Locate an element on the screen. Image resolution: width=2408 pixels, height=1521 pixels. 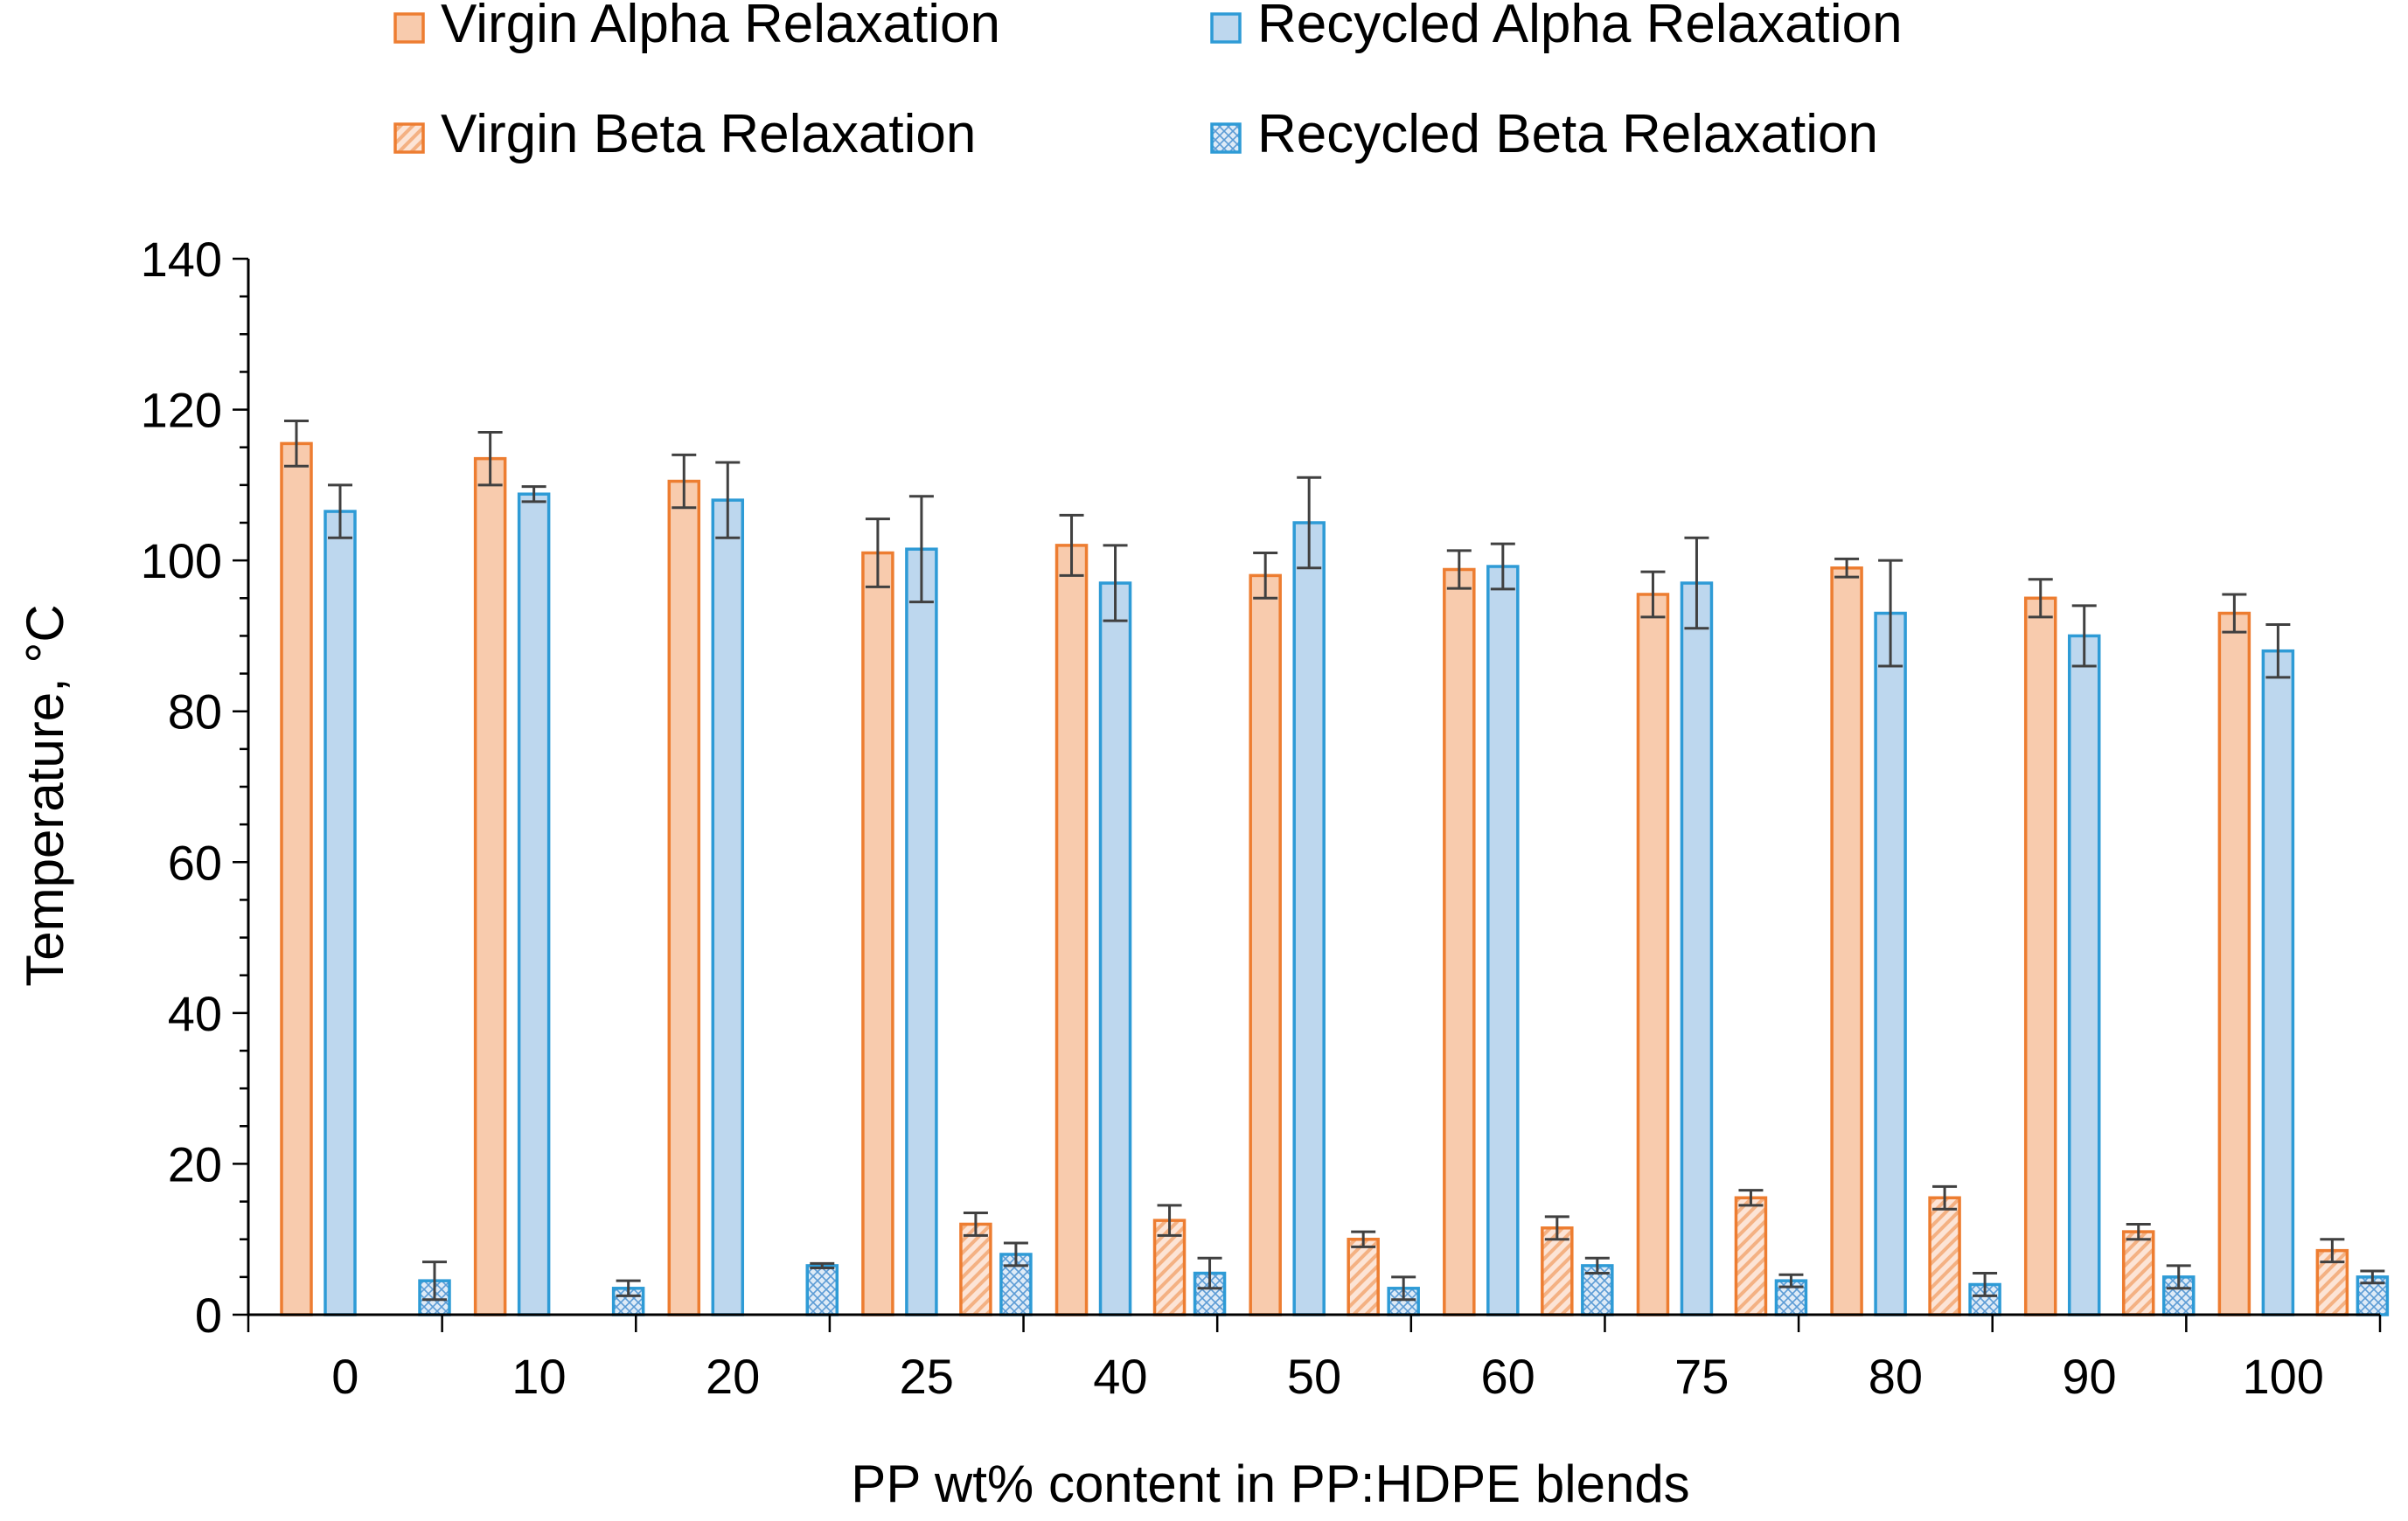
legend-label: Recycled Alpha Relaxation is located at coordinates (1580, 27).